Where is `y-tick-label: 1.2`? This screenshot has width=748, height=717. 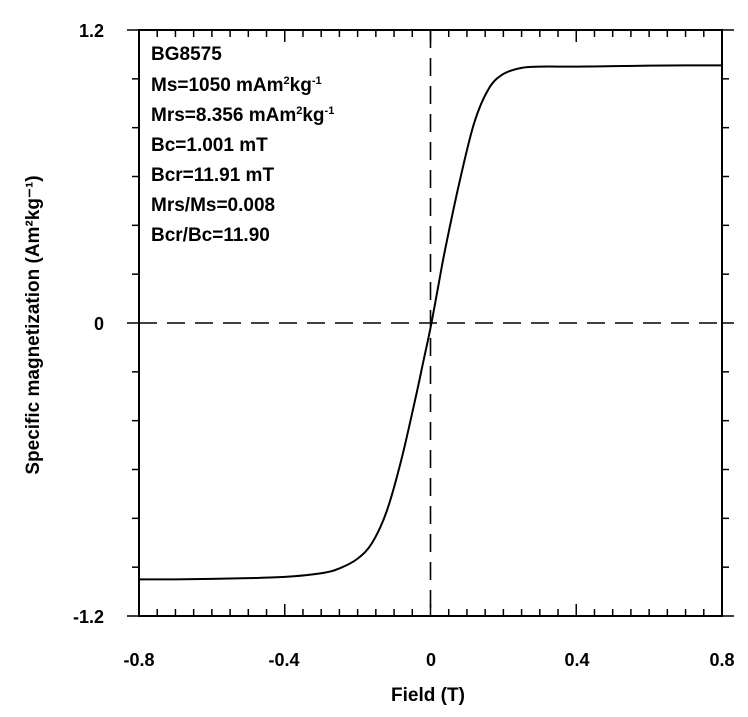
y-tick-label: 1.2 is located at coordinates (91, 31).